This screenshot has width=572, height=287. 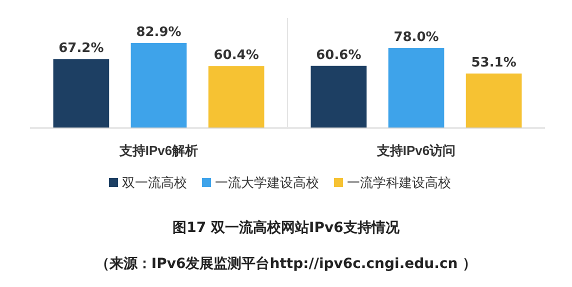 I want to click on data-label: 53.1%, so click(x=493, y=63).